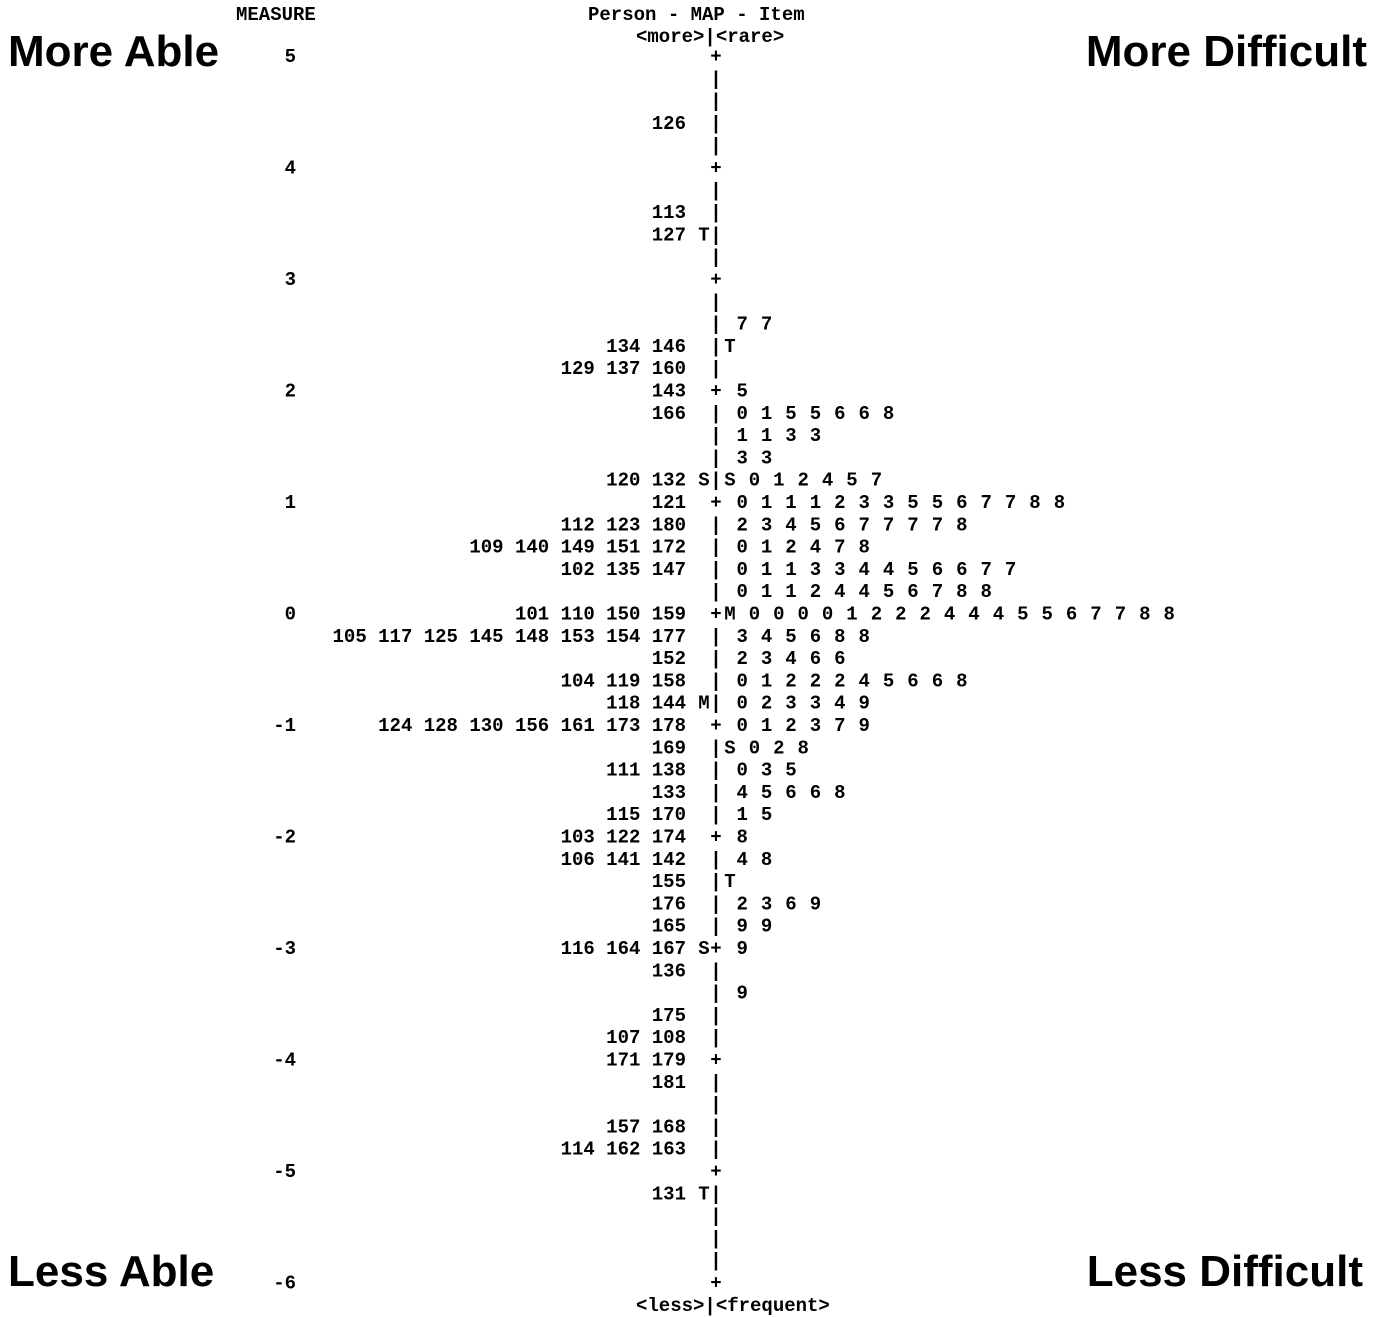 The image size is (1387, 1317). Describe the element at coordinates (284, 838) in the screenshot. I see `measure-tick-7: -2` at that location.